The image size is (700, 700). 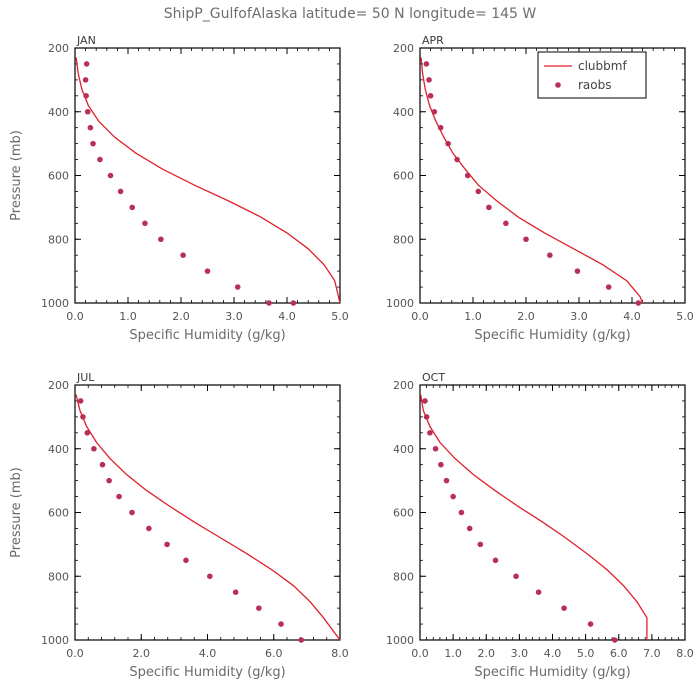 What do you see at coordinates (234, 316) in the screenshot?
I see `x-tick-label: 3.0` at bounding box center [234, 316].